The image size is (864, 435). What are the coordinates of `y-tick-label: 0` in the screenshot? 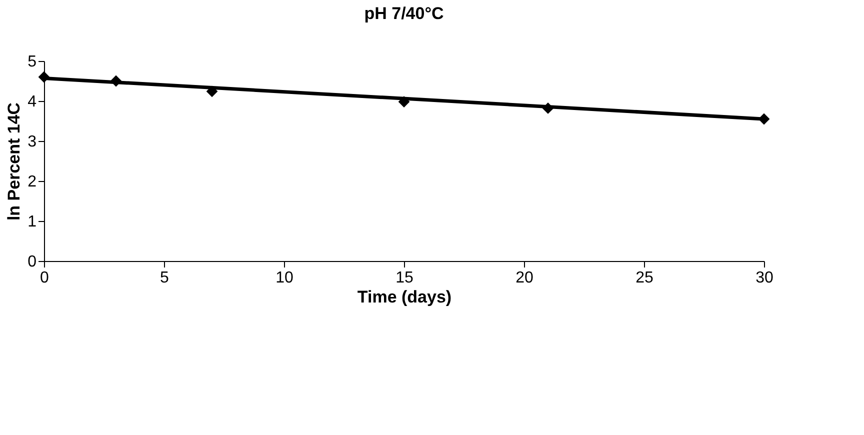 It's located at (32, 262).